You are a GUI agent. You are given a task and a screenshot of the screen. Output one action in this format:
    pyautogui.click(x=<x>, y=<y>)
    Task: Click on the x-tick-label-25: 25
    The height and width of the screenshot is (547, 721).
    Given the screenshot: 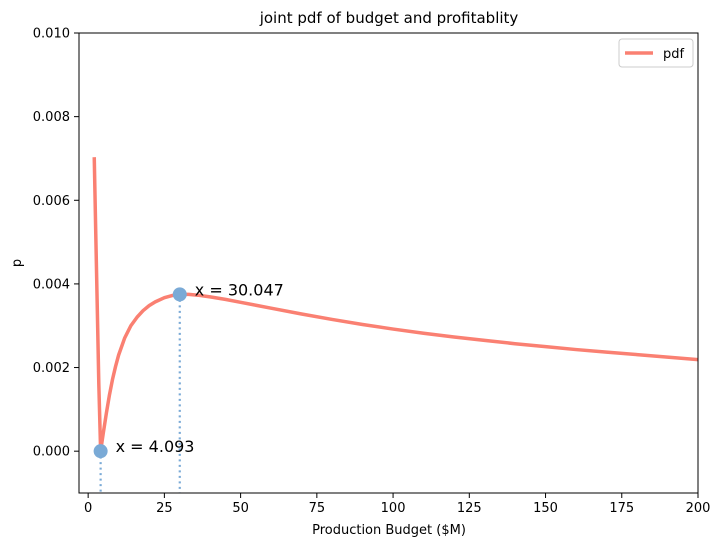 What is the action you would take?
    pyautogui.click(x=164, y=508)
    